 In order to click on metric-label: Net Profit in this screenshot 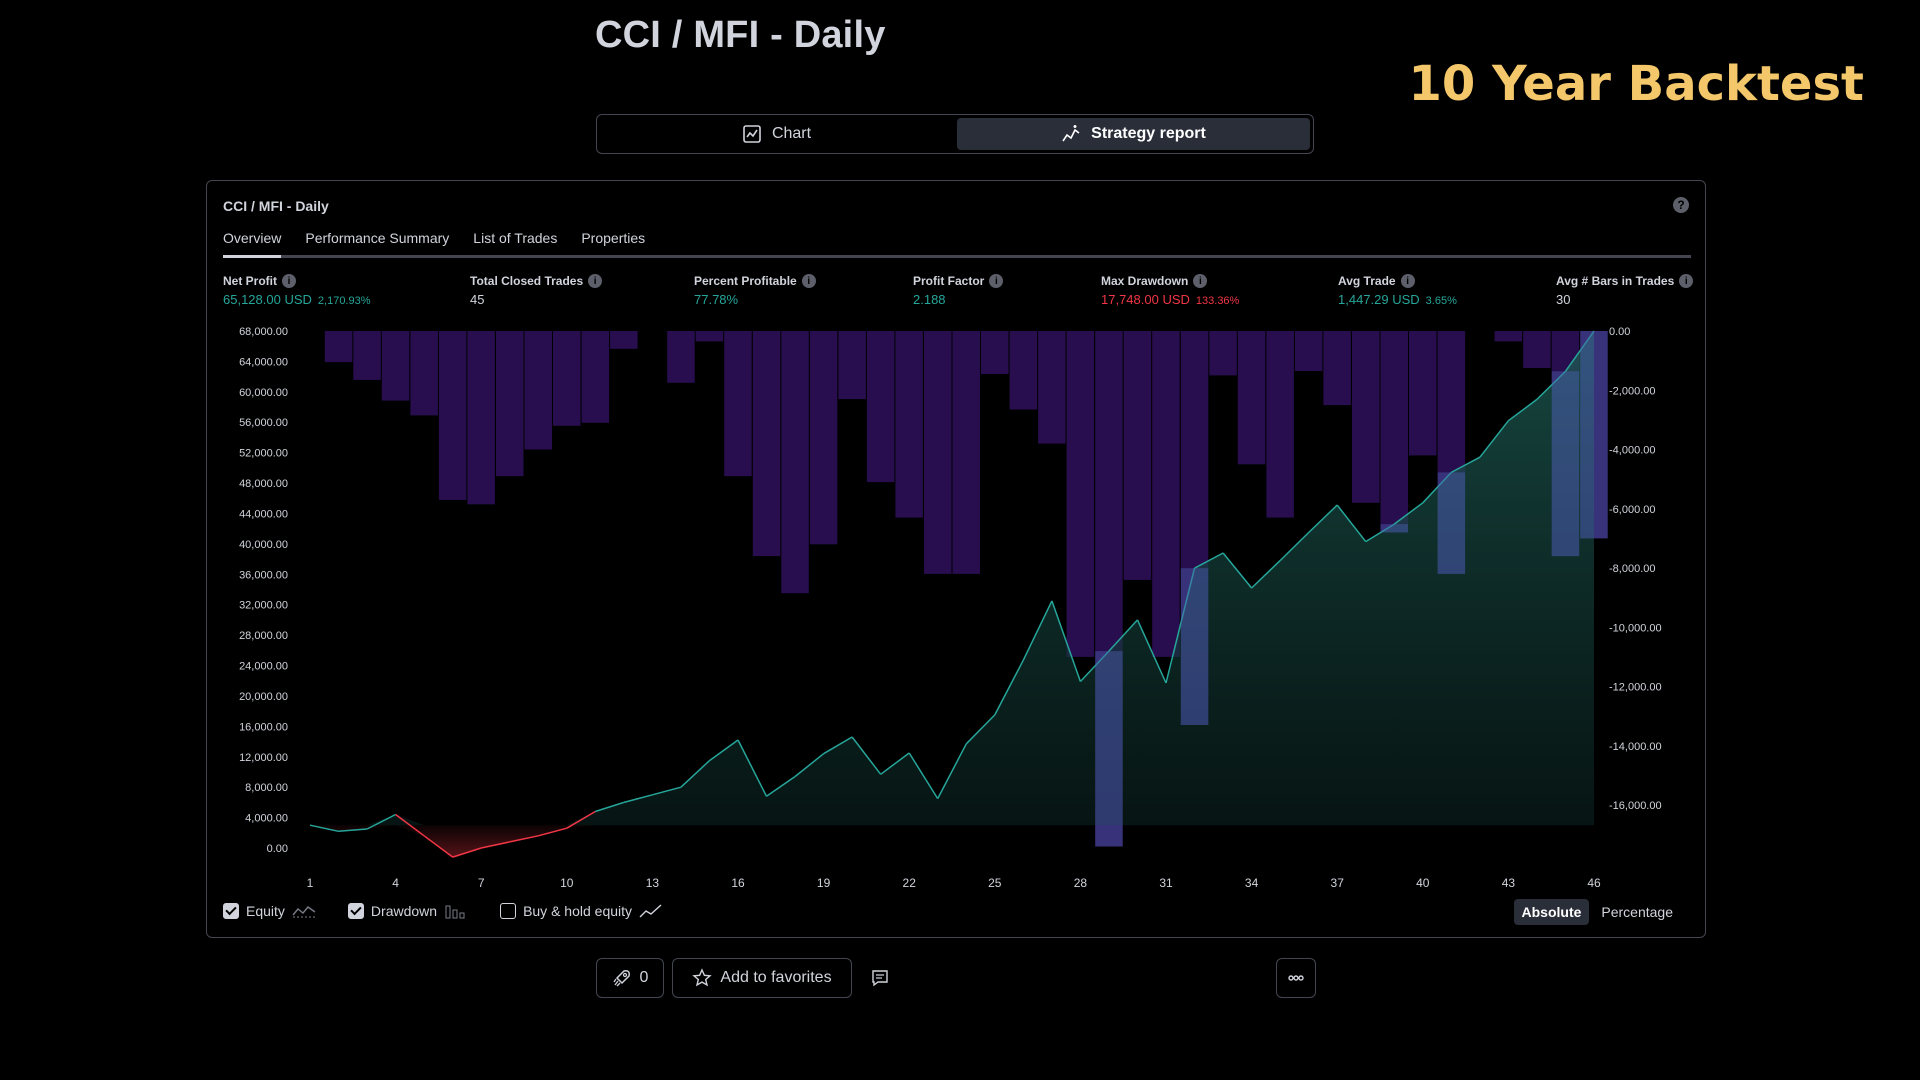, I will do `click(250, 281)`.